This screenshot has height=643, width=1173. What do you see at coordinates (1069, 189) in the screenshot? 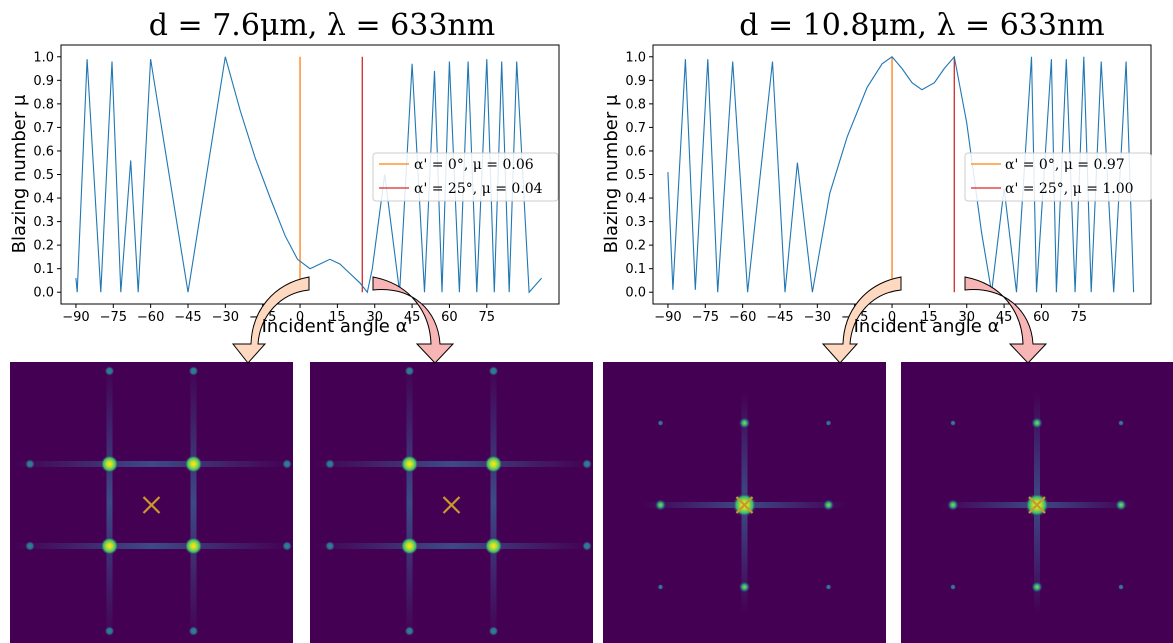
I see `legend-entry-1: α' = 25°, μ = 1.00` at bounding box center [1069, 189].